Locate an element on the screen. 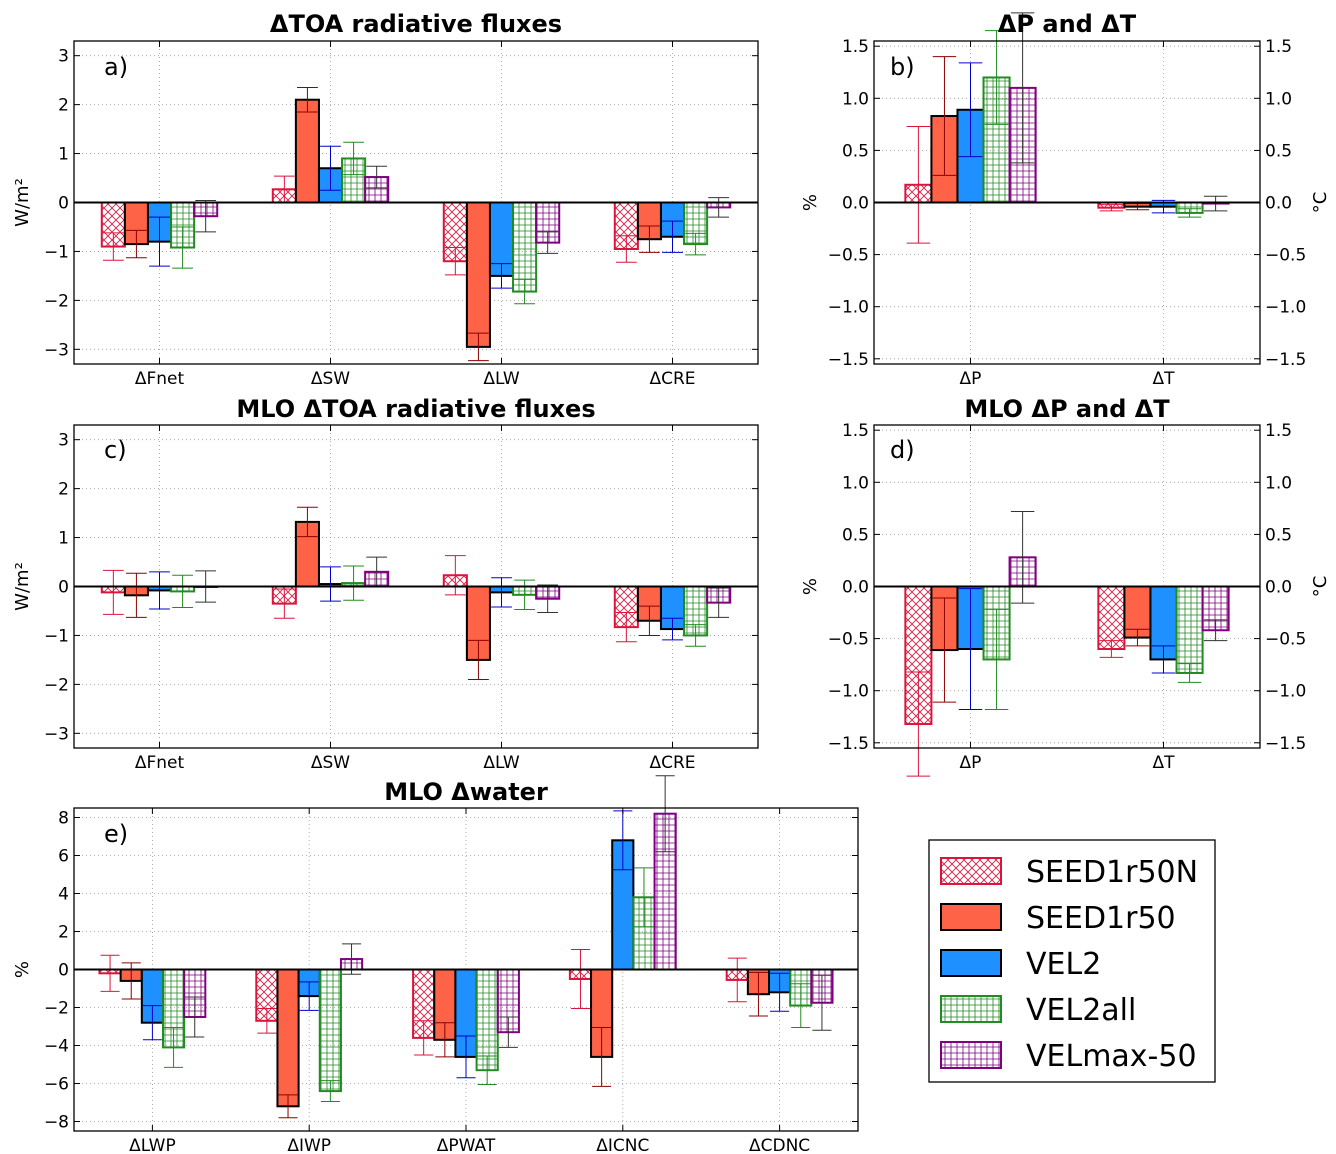 Image resolution: width=1336 pixels, height=1154 pixels. errorbar-VELmax-50-ΔT is located at coordinates (1215, 203).